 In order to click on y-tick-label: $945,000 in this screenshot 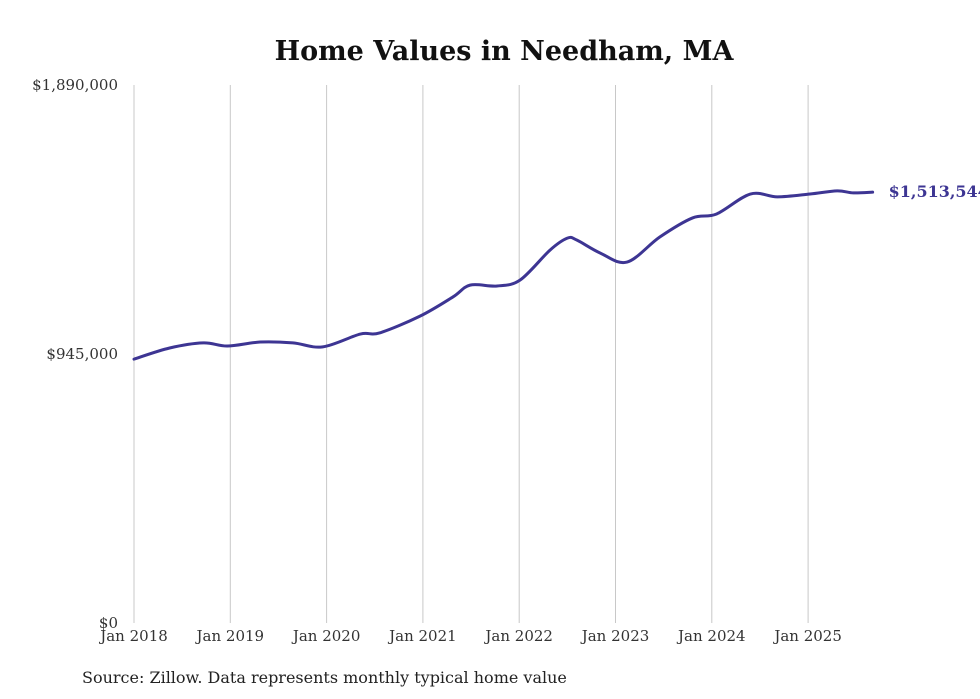, I will do `click(82, 354)`.